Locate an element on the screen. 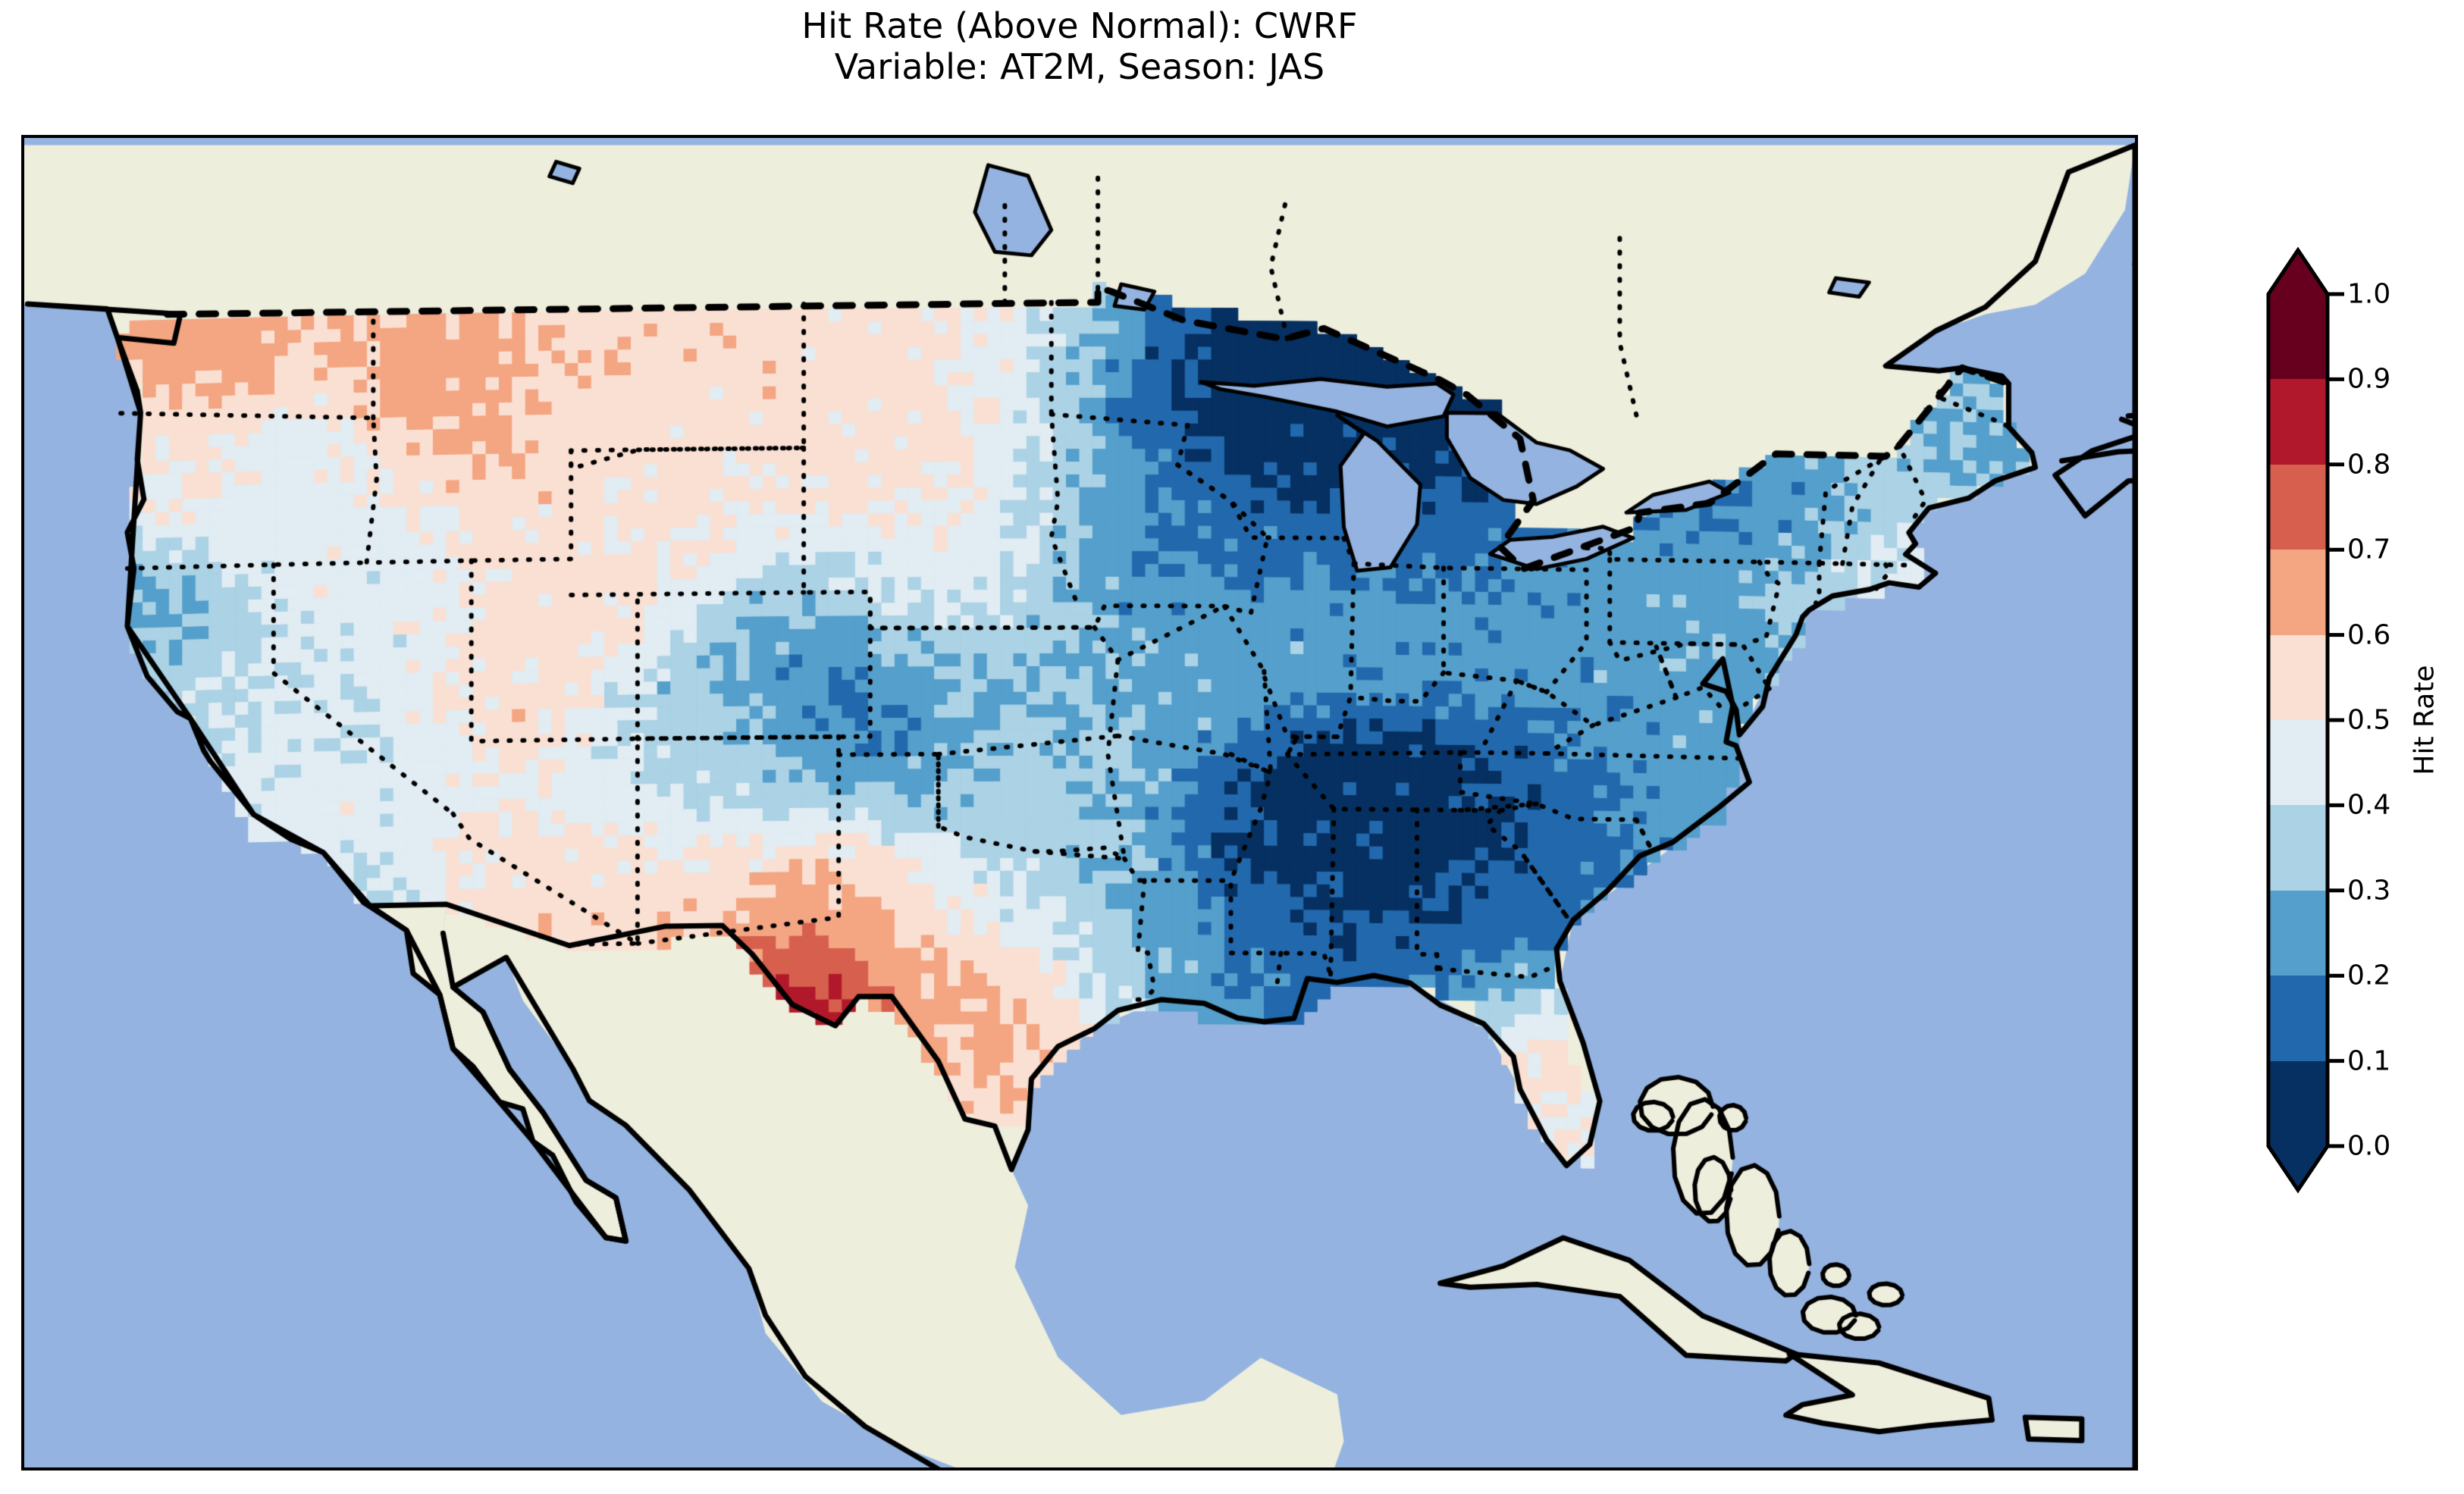  colorbar-tick-label: 0.5 is located at coordinates (2369, 720).